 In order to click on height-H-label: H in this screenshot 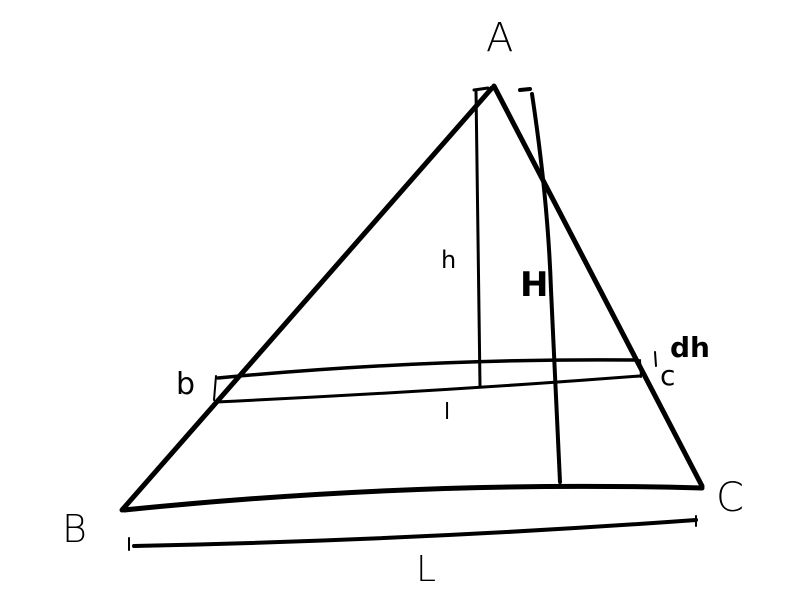, I will do `click(534, 285)`.